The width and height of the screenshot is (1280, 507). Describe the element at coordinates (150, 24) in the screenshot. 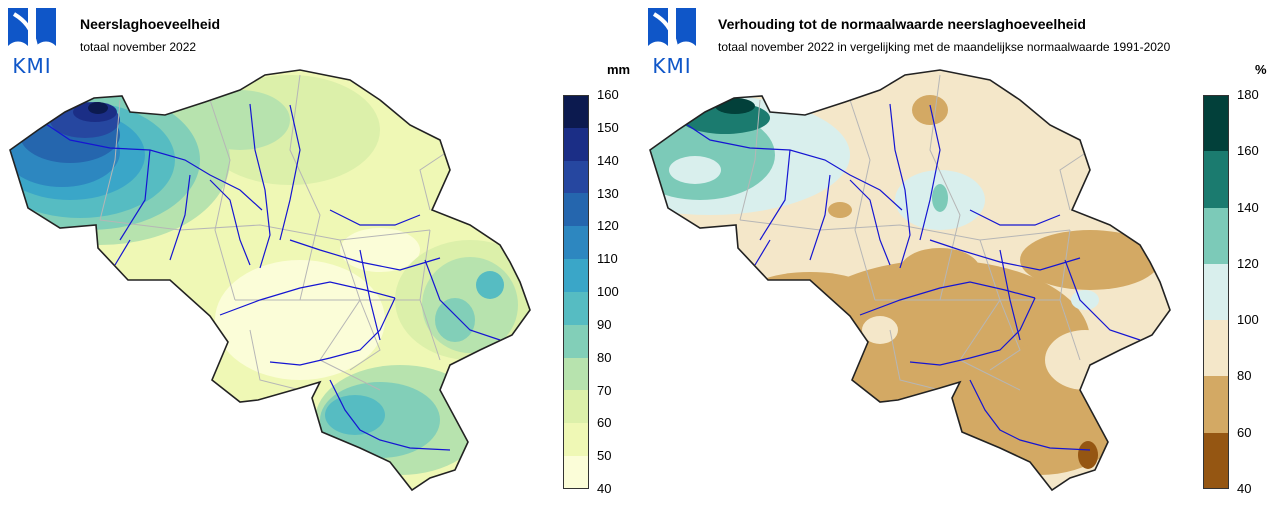

I see `map-title: Neerslaghoeveelheid` at that location.